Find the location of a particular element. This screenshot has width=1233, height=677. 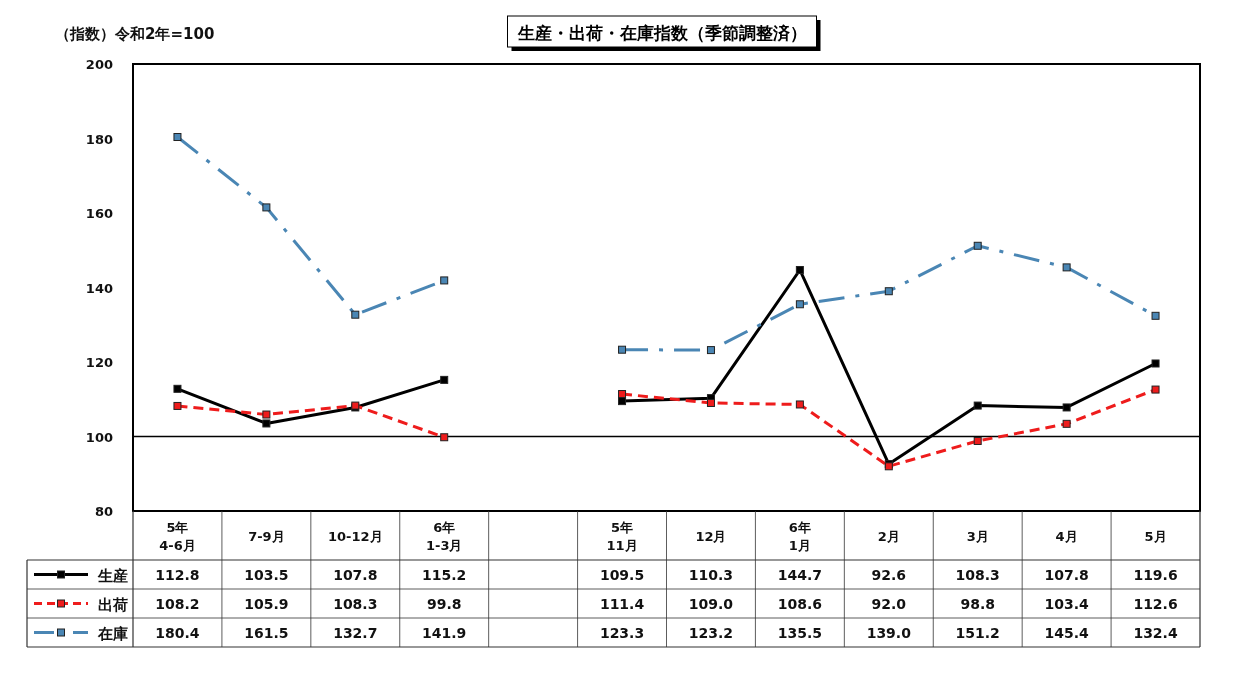

legend-label: 生産 is located at coordinates (112, 575).